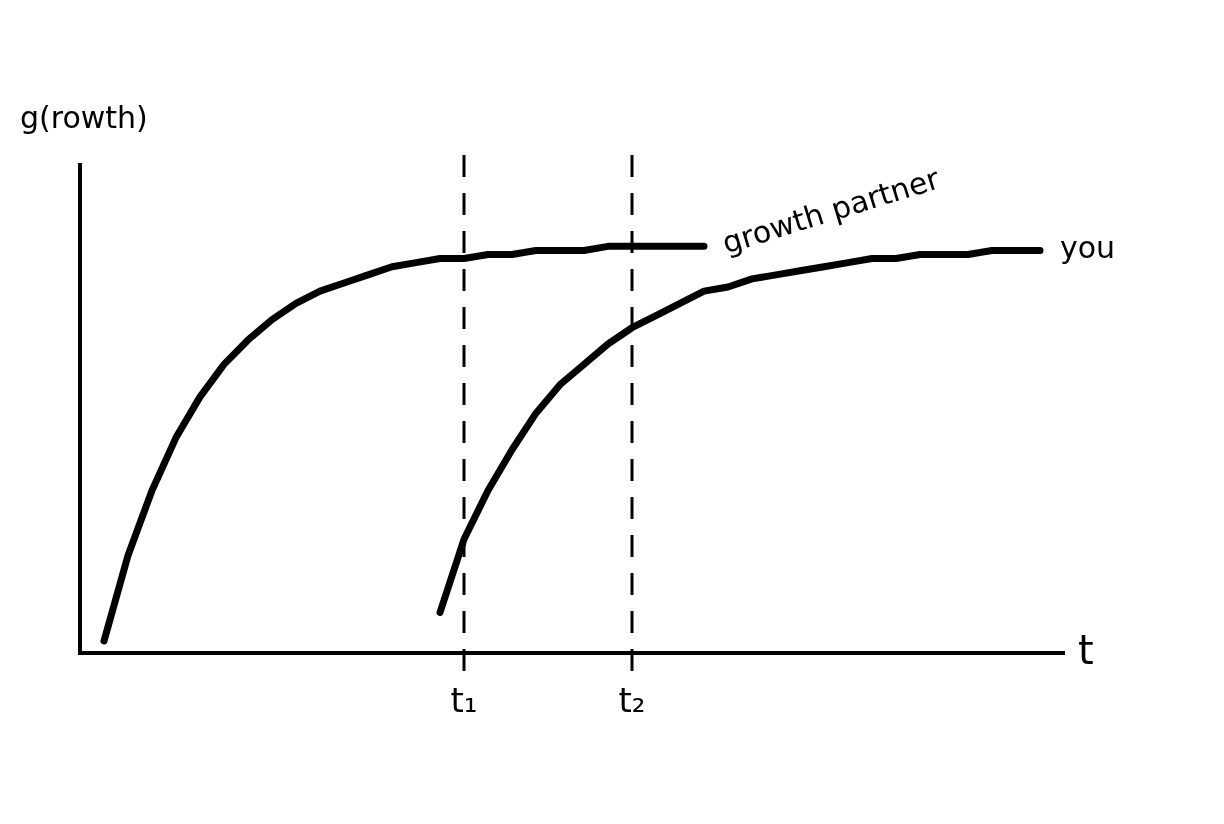  I want to click on x-axis-title: t, so click(1086, 649).